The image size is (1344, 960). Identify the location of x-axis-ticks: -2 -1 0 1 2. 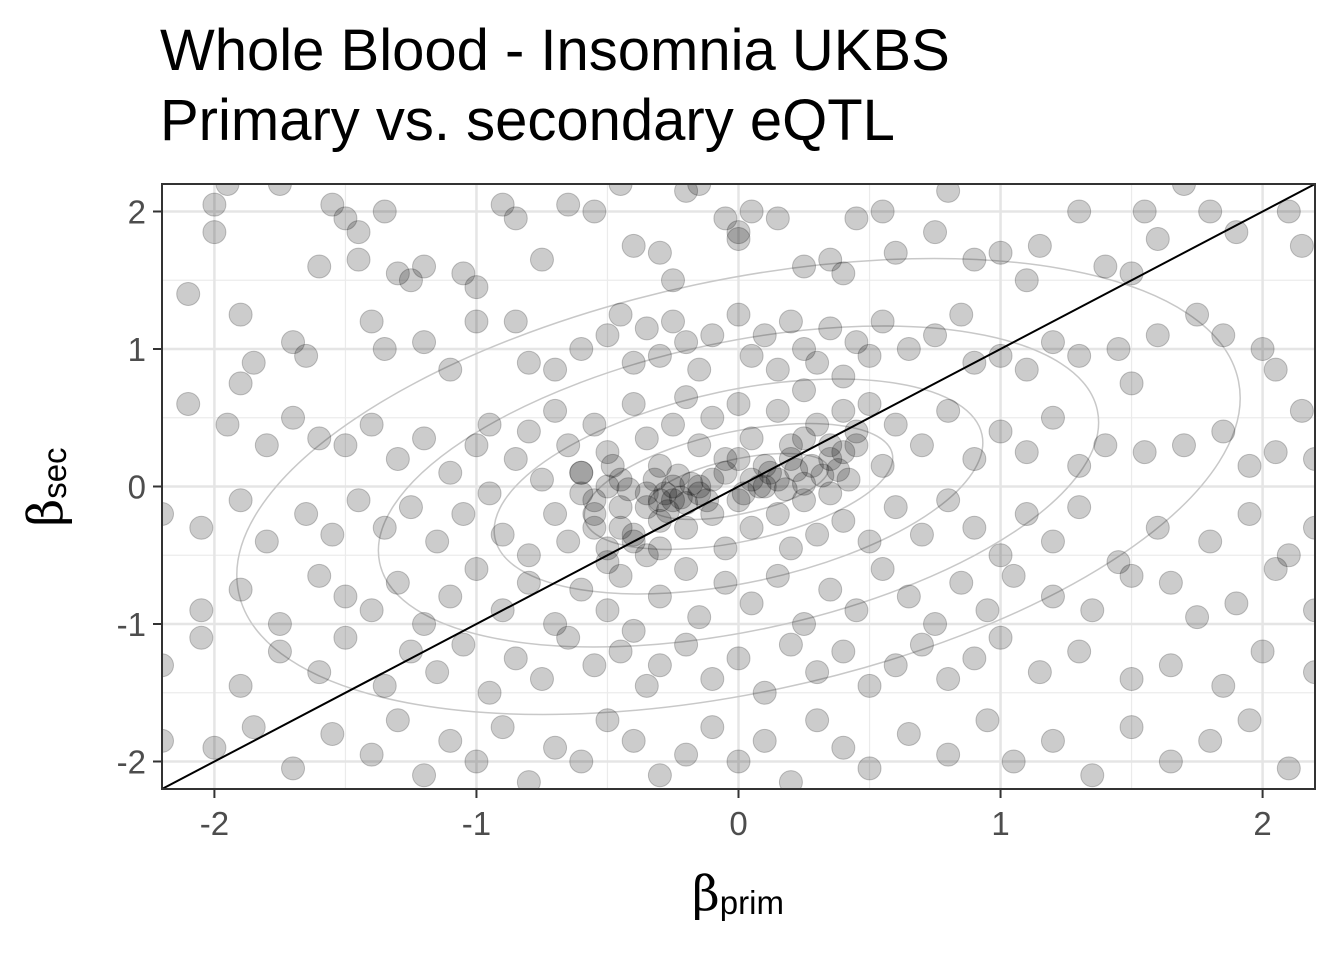
(736, 815).